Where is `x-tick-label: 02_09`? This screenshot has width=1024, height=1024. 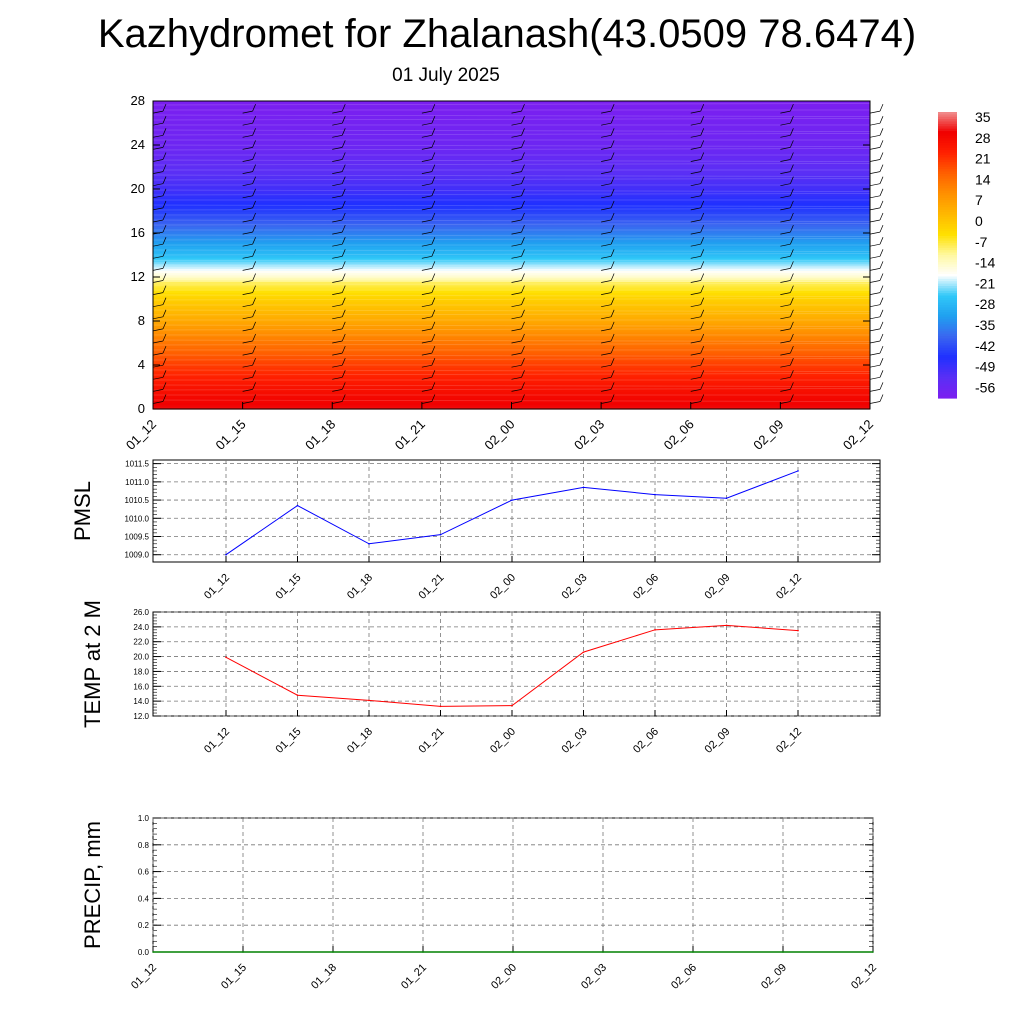 x-tick-label: 02_09 is located at coordinates (718, 741).